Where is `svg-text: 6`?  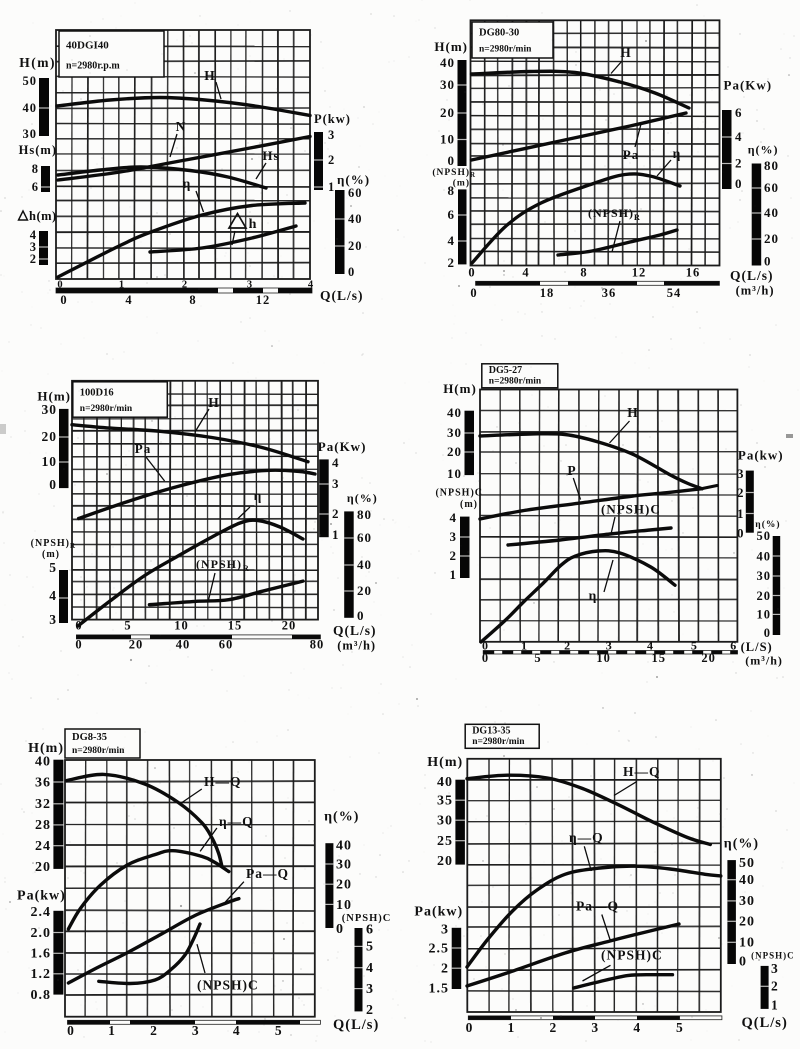 svg-text: 6 is located at coordinates (370, 930).